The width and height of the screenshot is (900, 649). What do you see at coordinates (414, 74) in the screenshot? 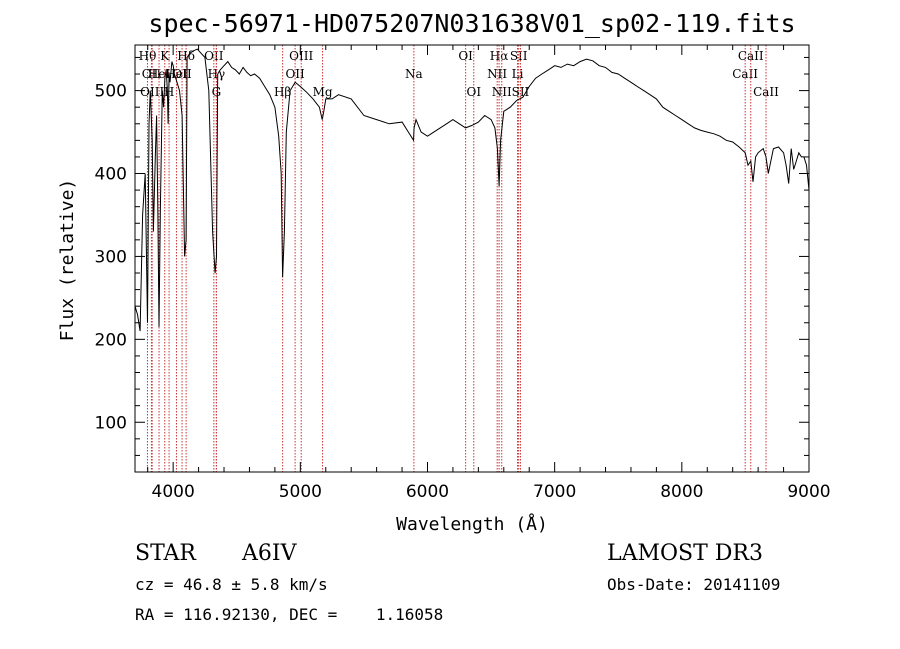
I see `line-id-label-16: Na` at bounding box center [414, 74].